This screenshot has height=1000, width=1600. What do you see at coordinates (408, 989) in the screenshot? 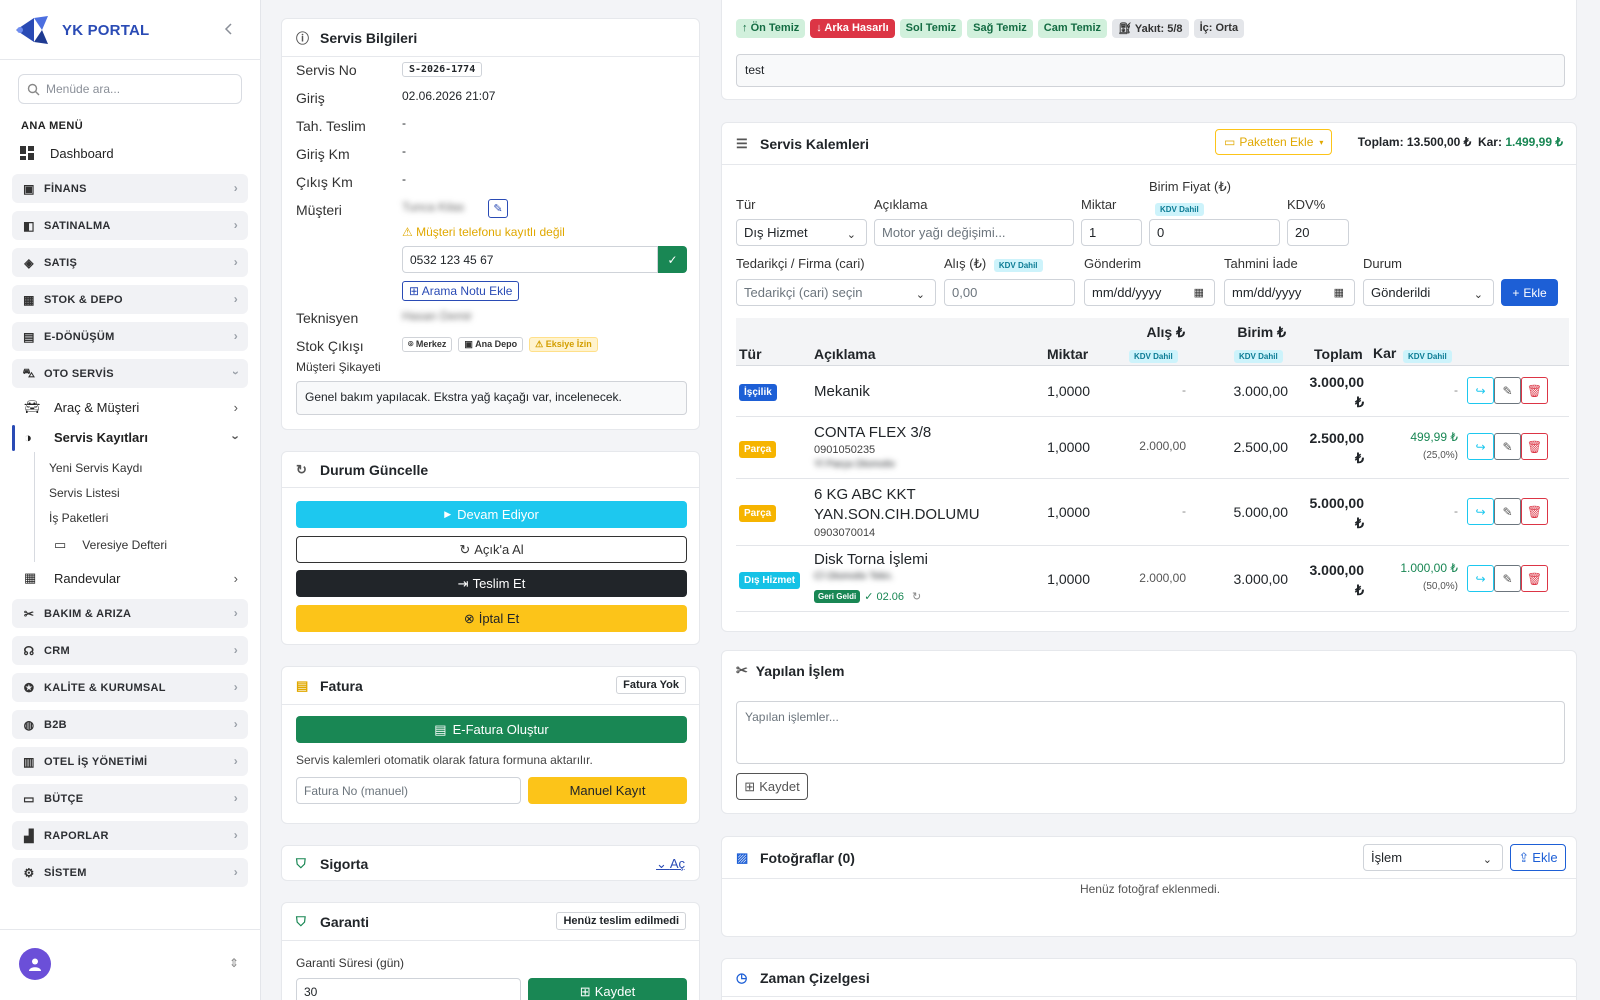
I see `garanti-sure-input: 30` at bounding box center [408, 989].